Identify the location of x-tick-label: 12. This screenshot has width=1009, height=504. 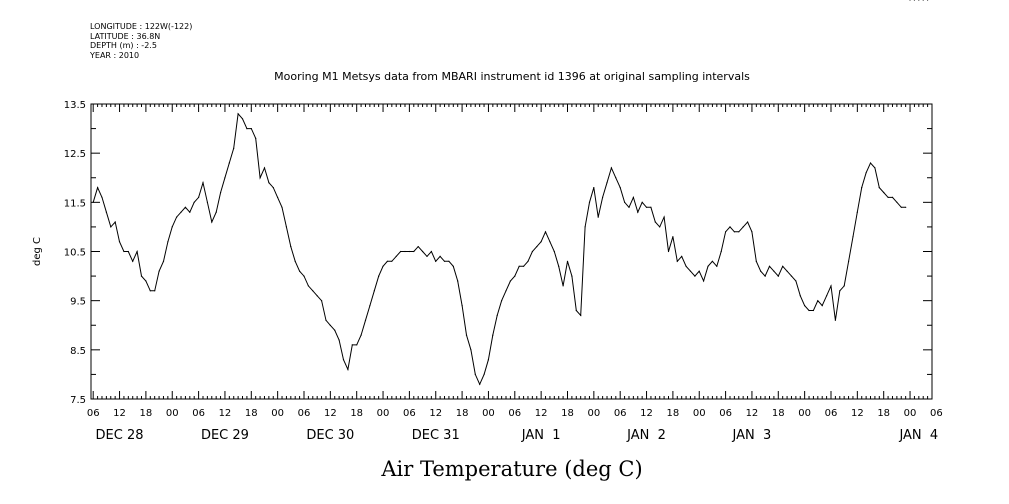
(752, 413).